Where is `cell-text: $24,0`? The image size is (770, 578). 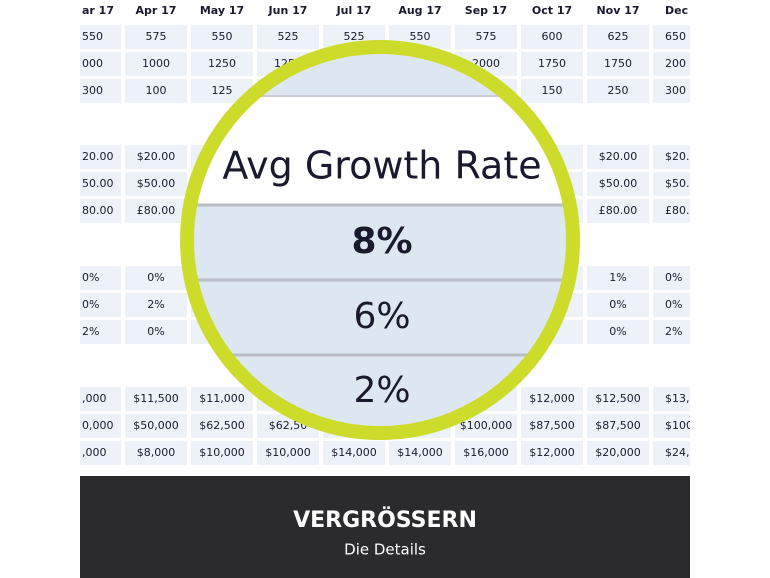
cell-text: $24,0 is located at coordinates (681, 452).